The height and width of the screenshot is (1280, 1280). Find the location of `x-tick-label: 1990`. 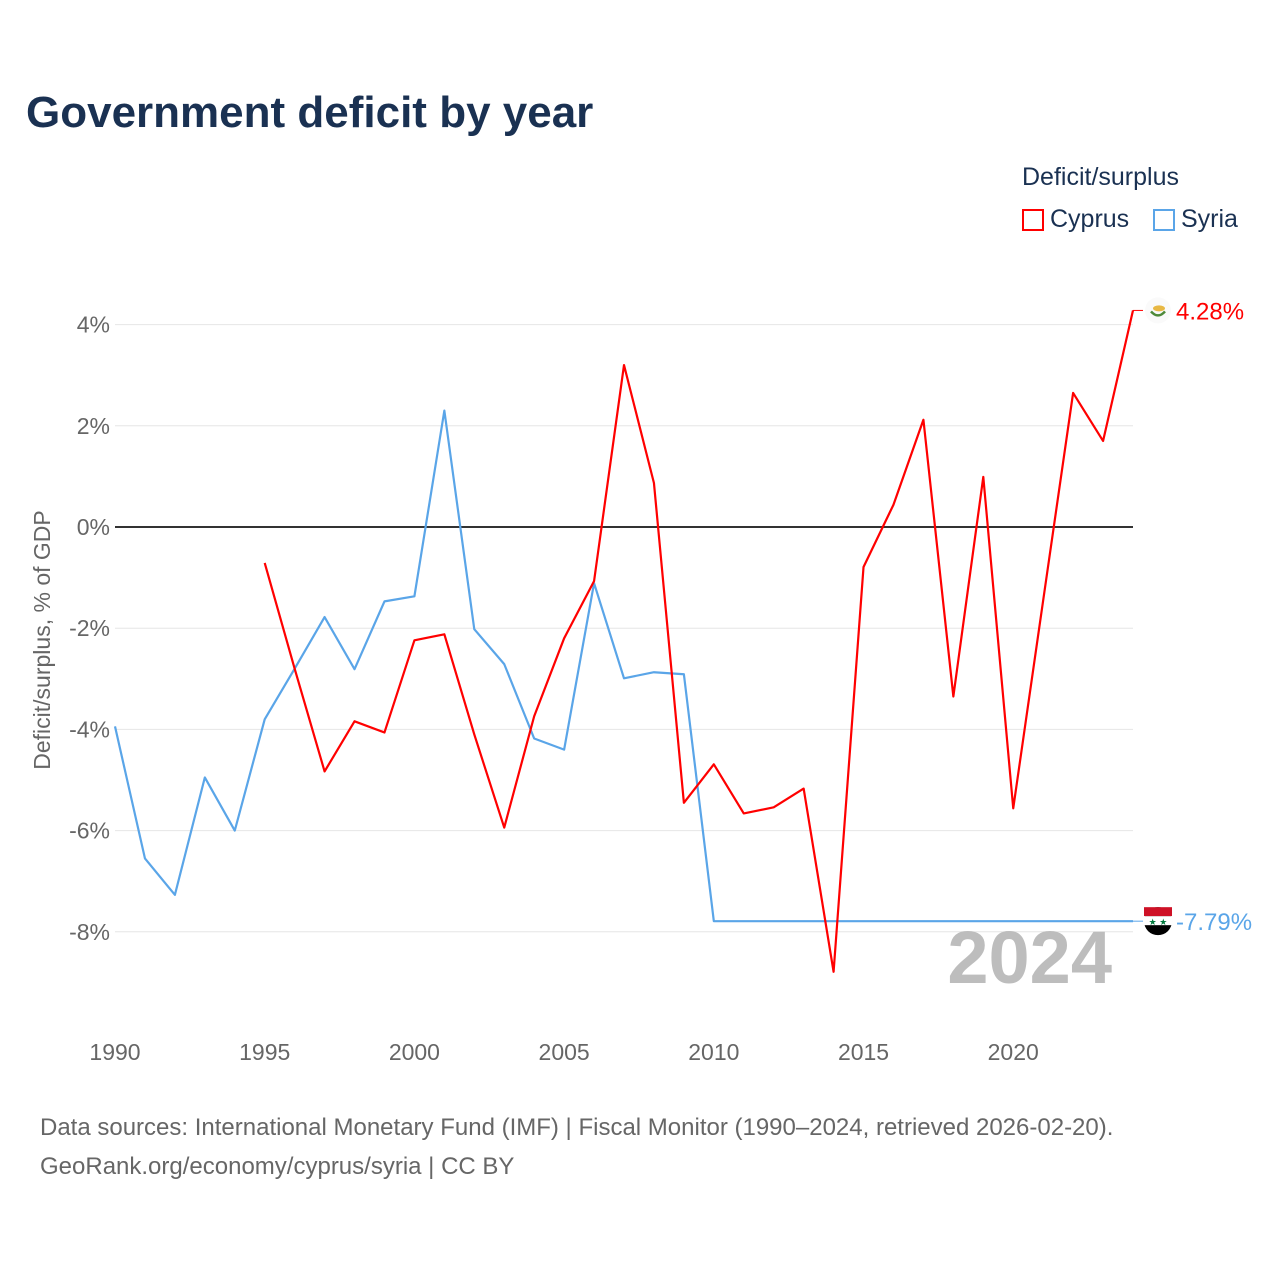

x-tick-label: 1990 is located at coordinates (114, 1052).